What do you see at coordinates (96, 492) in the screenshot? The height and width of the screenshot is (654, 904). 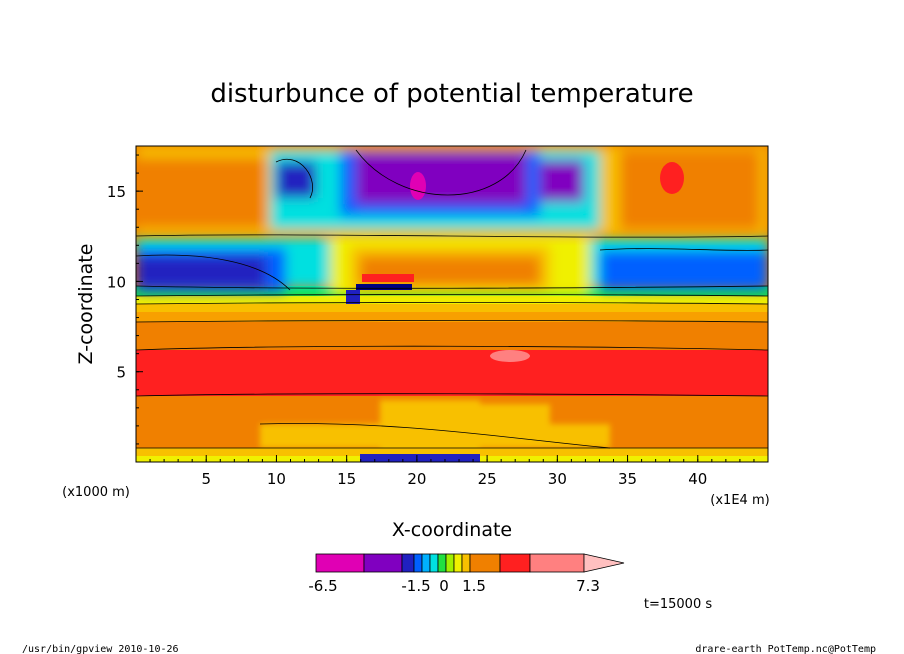 I see `y-unit-note: (x1000 m)` at bounding box center [96, 492].